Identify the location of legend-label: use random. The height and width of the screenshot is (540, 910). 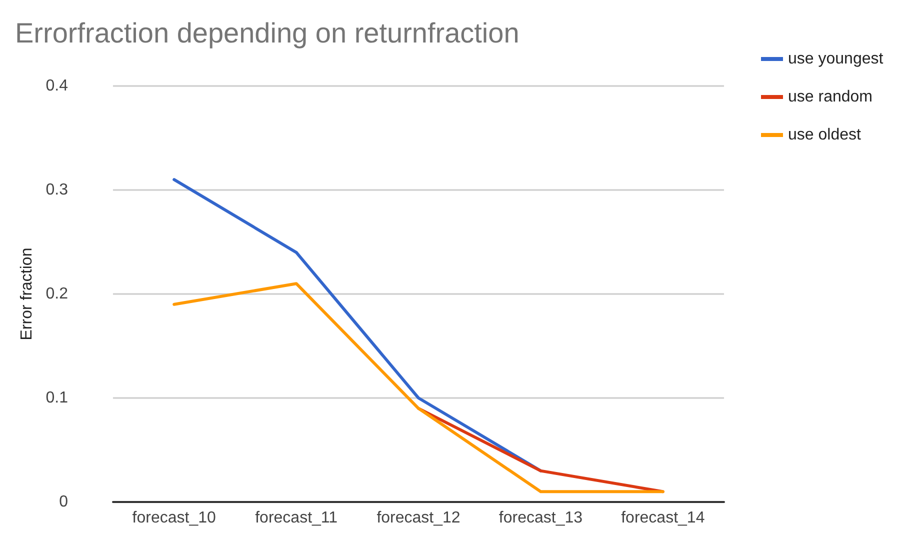
(830, 97).